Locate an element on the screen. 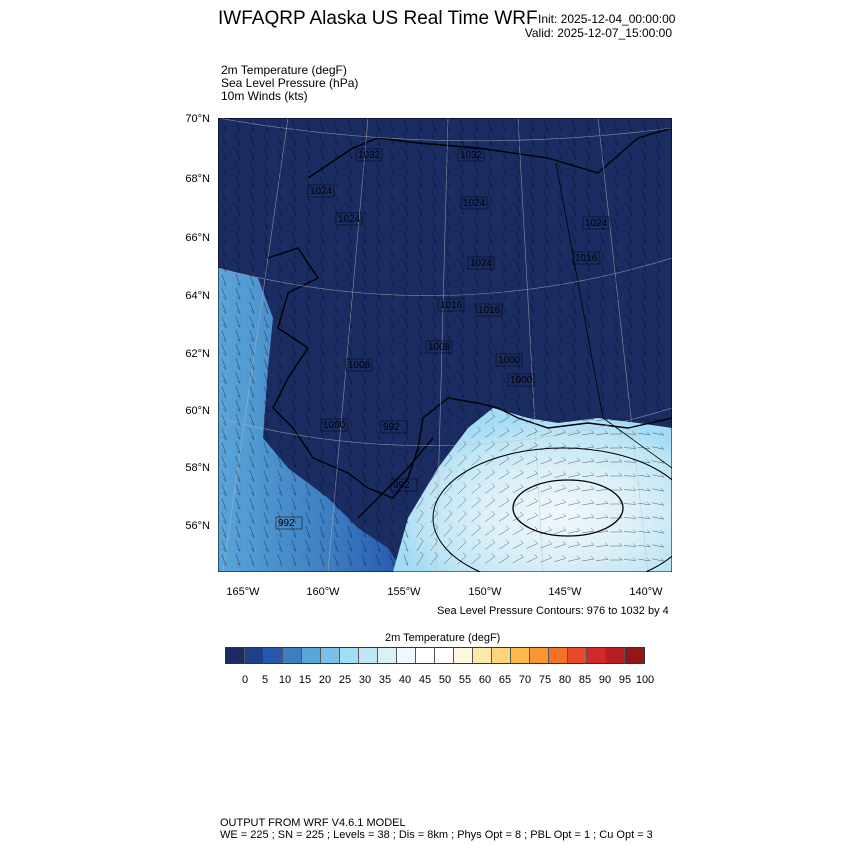  contour-label-box is located at coordinates (289, 523).